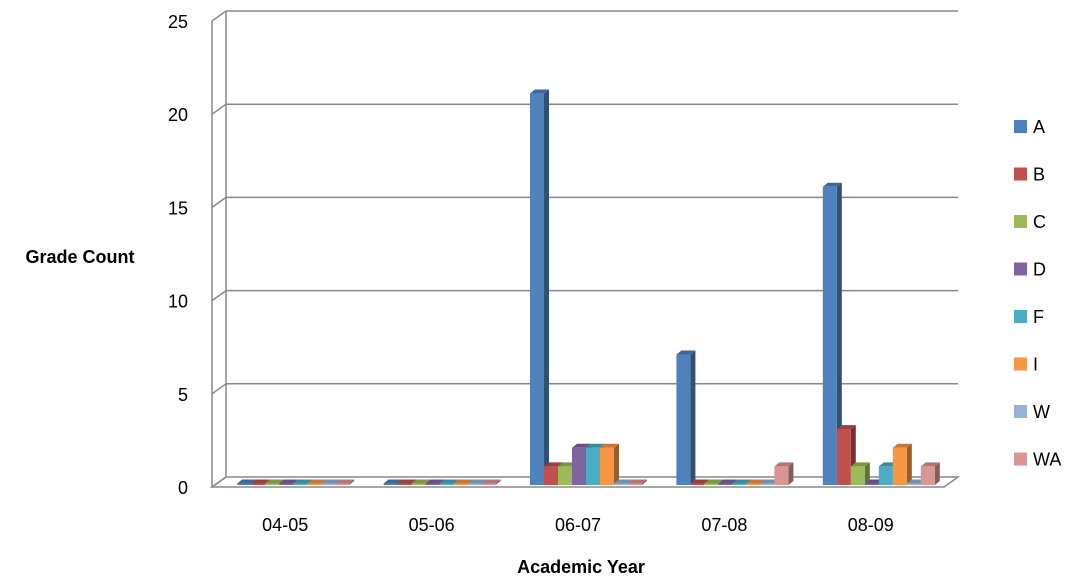  What do you see at coordinates (1047, 460) in the screenshot?
I see `legend-label: WA` at bounding box center [1047, 460].